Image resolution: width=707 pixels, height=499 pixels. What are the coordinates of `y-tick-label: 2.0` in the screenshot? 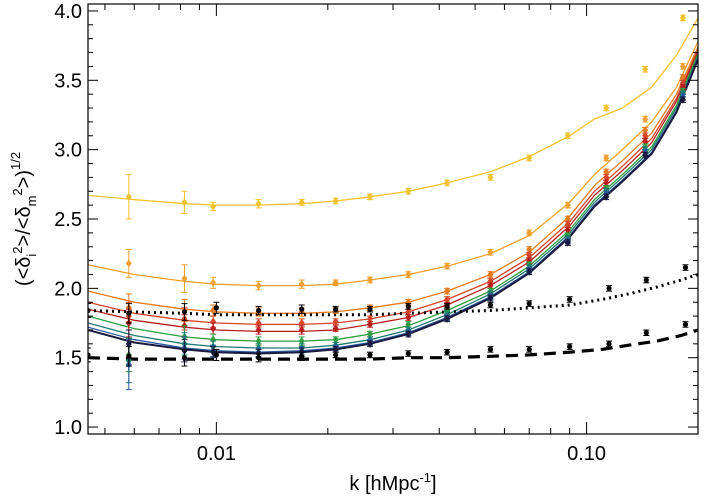 It's located at (68, 289).